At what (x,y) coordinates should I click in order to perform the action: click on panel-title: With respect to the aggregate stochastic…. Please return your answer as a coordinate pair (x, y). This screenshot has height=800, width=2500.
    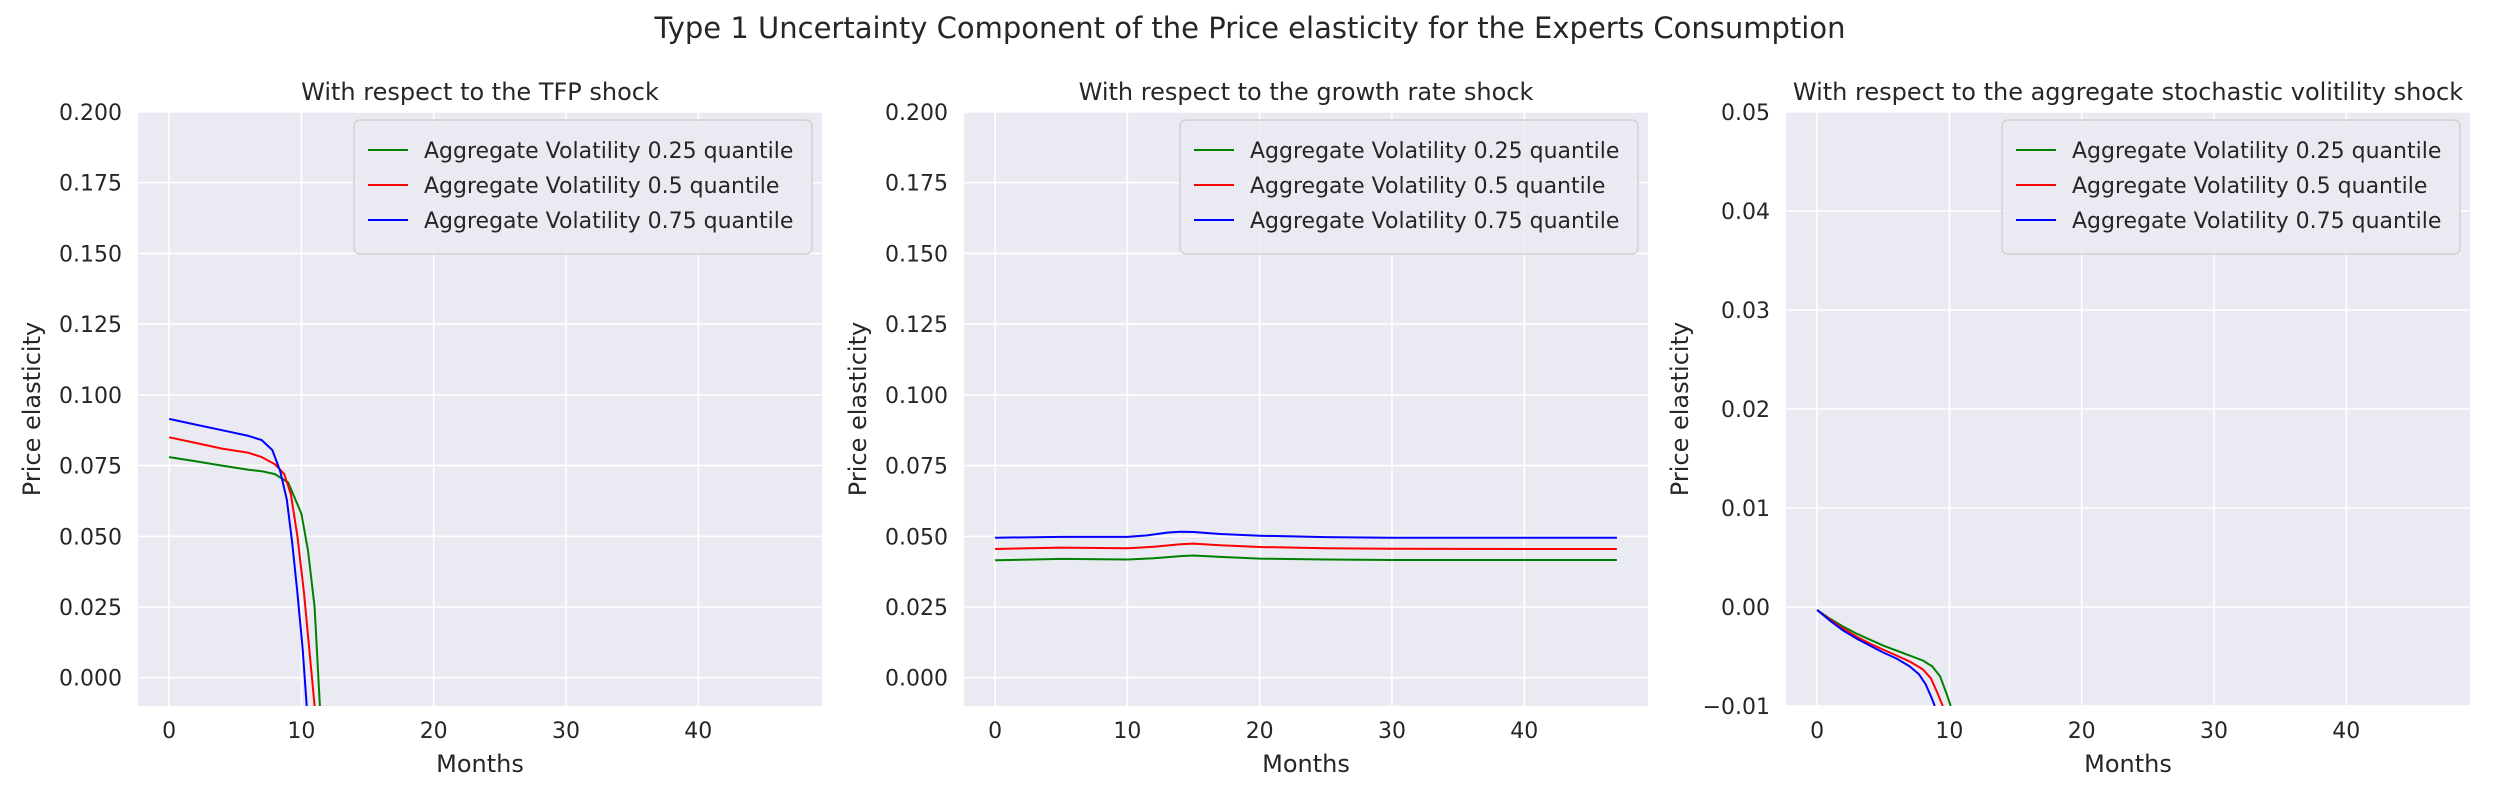
    Looking at the image, I should click on (2128, 92).